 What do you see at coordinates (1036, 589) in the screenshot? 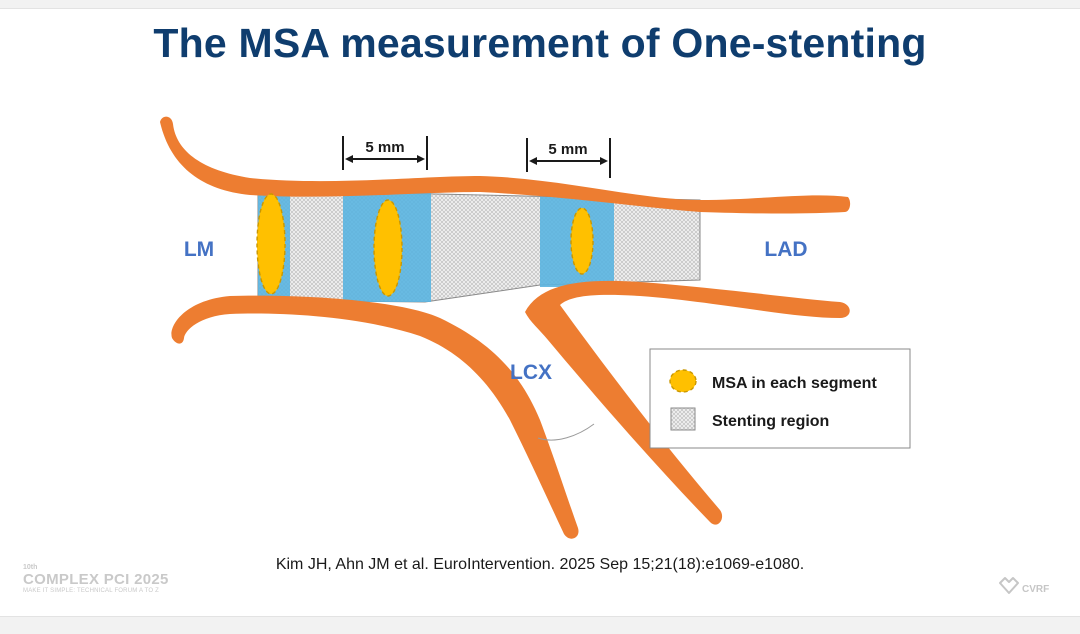
I see `org-name: CVRF` at bounding box center [1036, 589].